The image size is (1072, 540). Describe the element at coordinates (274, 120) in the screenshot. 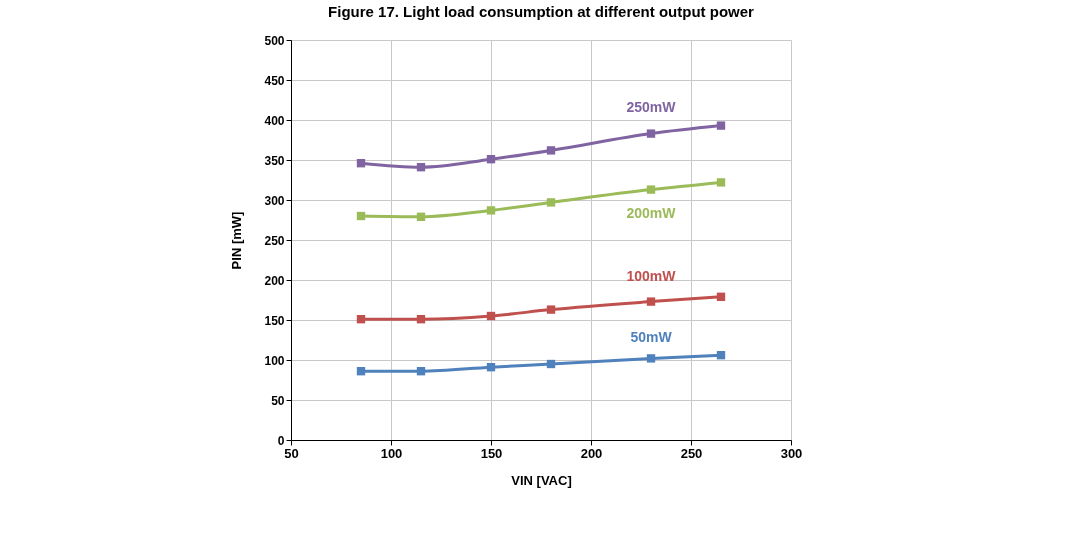

I see `y-tick-label: 400` at that location.